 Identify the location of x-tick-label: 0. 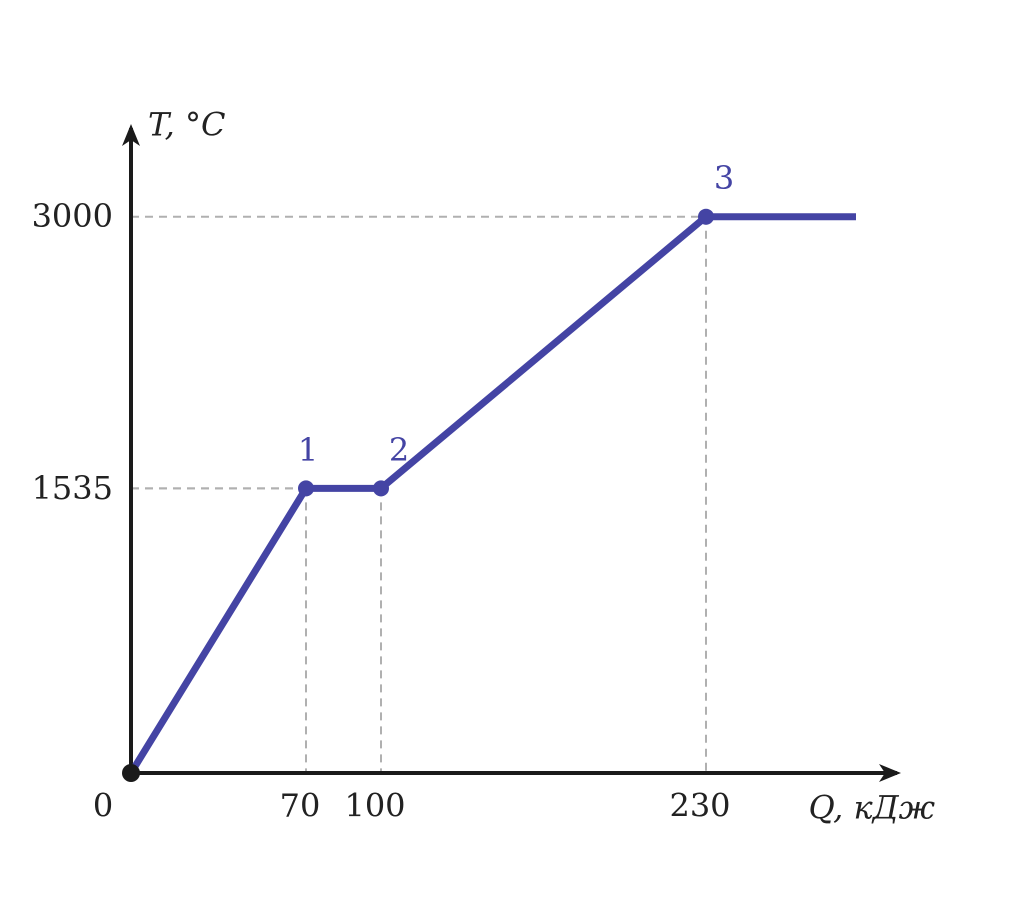
(103, 806).